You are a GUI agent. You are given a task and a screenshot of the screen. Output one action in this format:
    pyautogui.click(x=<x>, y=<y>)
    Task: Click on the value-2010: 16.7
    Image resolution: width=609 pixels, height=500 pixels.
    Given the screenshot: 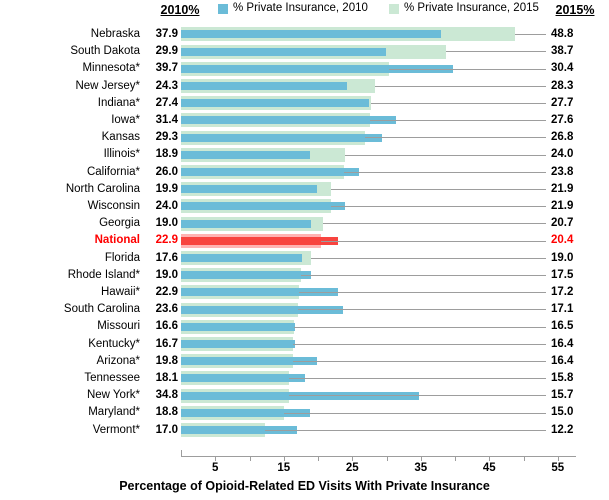 What is the action you would take?
    pyautogui.click(x=166, y=343)
    